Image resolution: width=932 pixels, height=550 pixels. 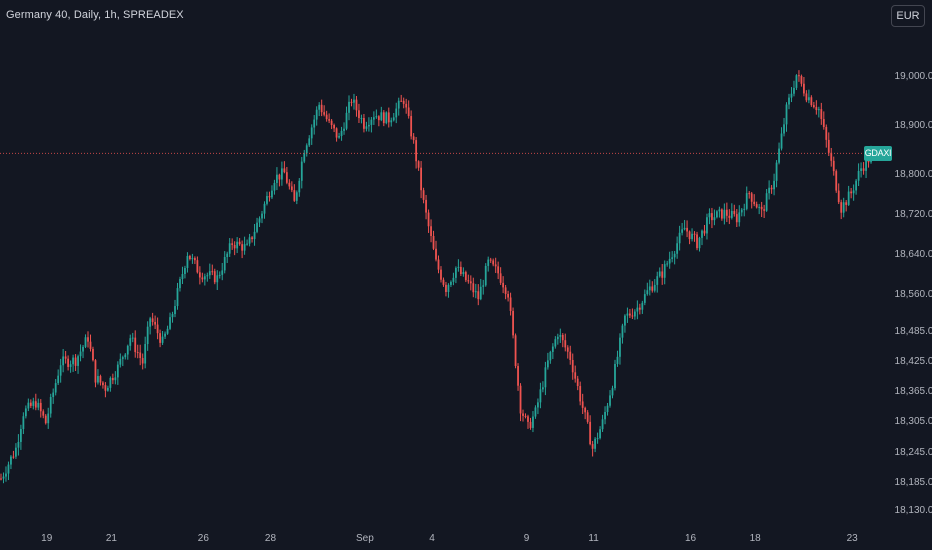 I want to click on y-tick-label: 18,560.0, so click(x=913, y=294).